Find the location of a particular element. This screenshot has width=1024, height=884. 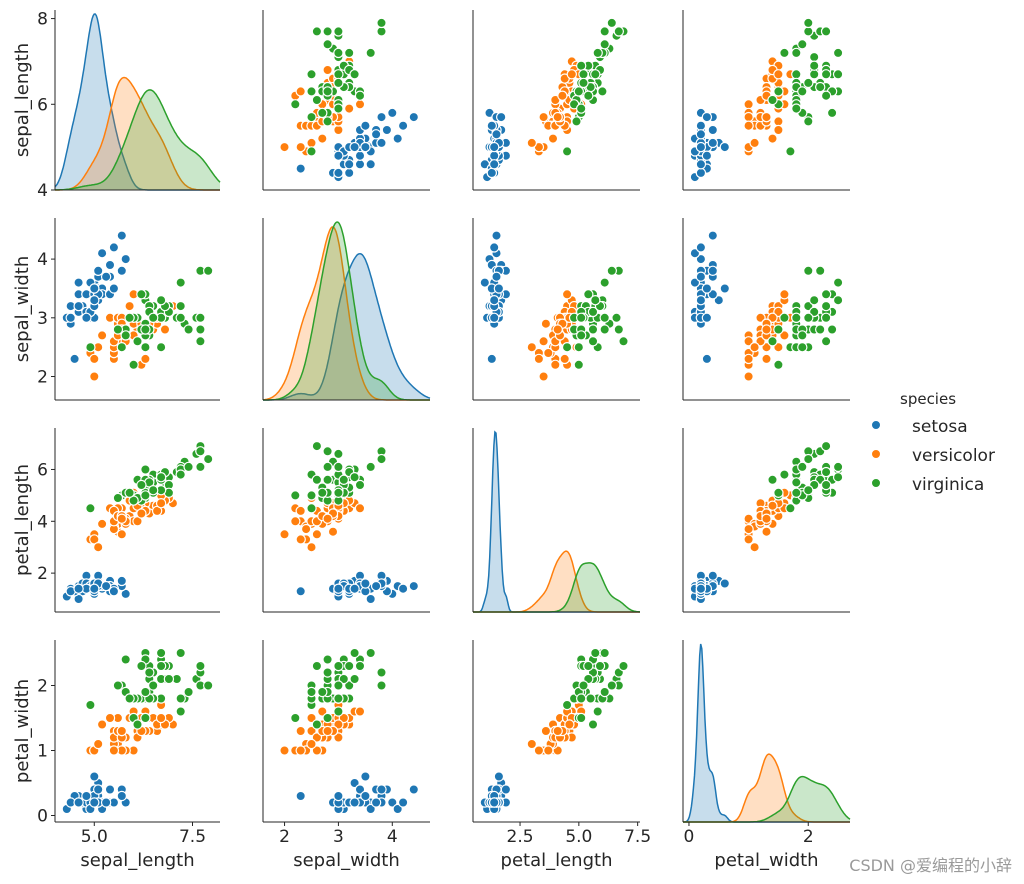

x-axis-label-petal_length: petal_length is located at coordinates (557, 860).